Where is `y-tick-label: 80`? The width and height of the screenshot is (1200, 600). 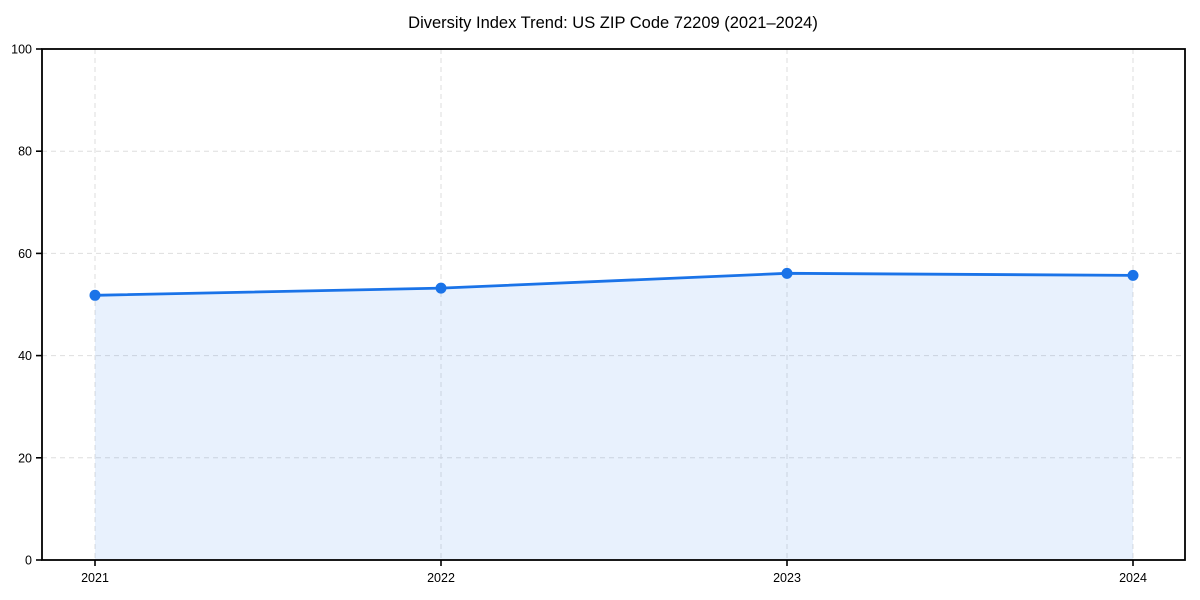 y-tick-label: 80 is located at coordinates (25, 152).